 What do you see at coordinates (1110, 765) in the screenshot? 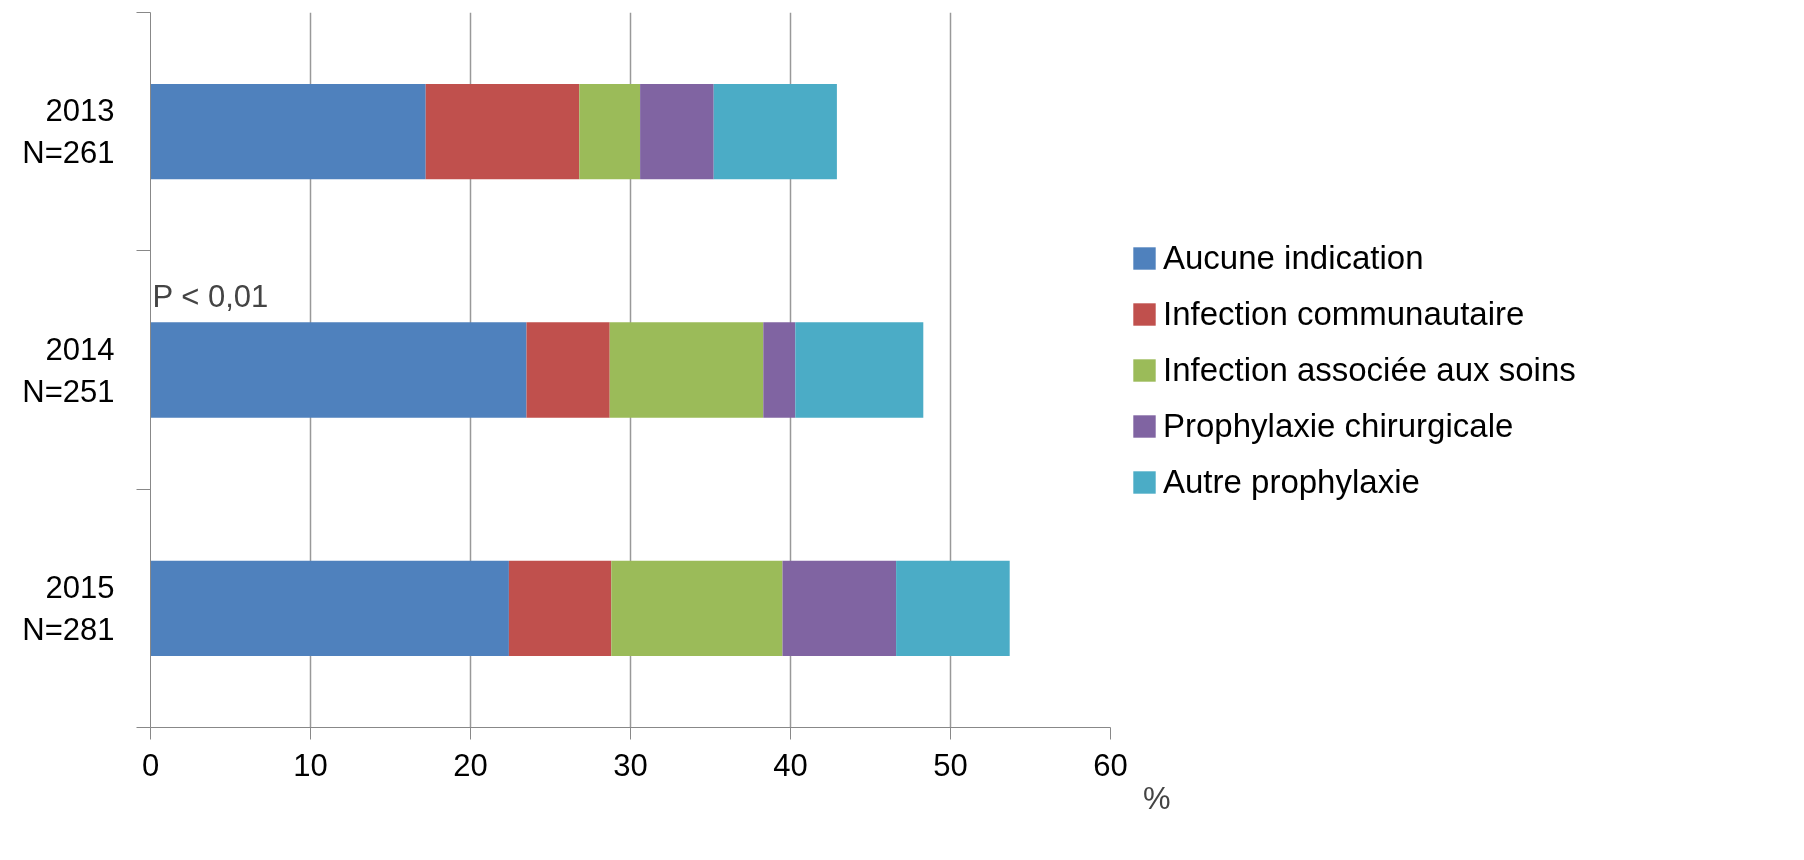
I see `x-tick-label: 60` at bounding box center [1110, 765].